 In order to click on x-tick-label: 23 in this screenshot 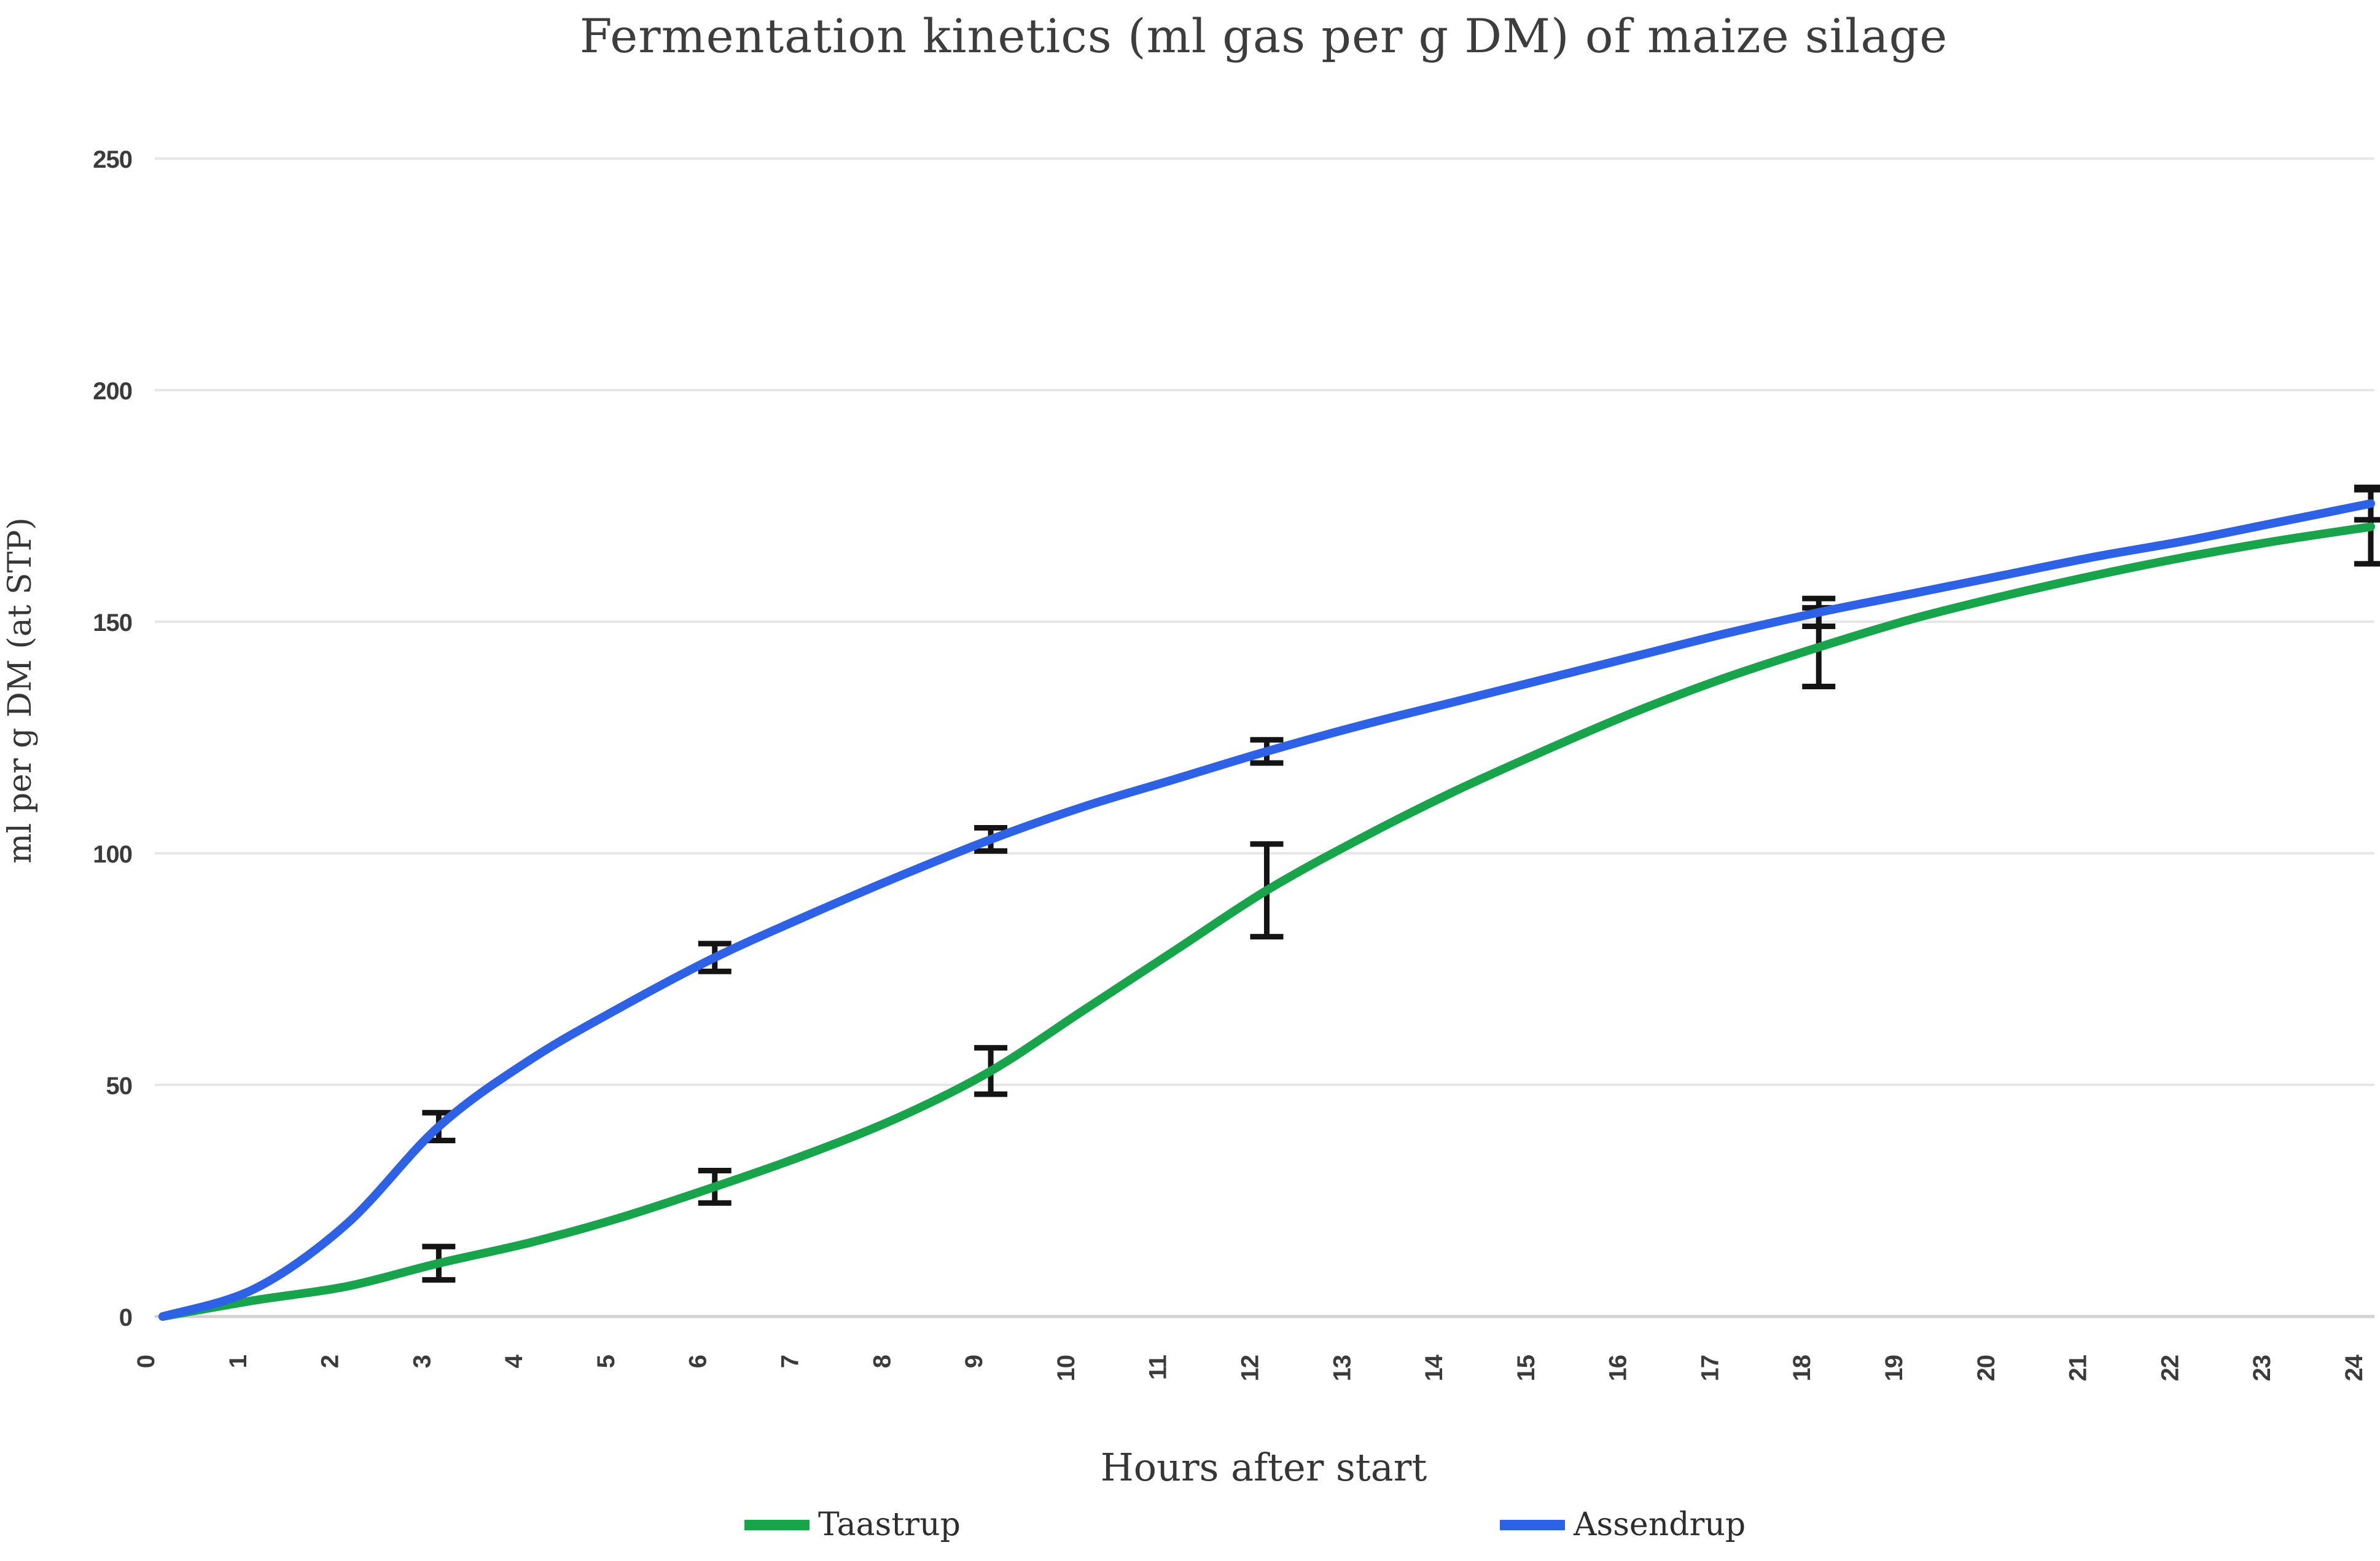, I will do `click(2262, 1368)`.